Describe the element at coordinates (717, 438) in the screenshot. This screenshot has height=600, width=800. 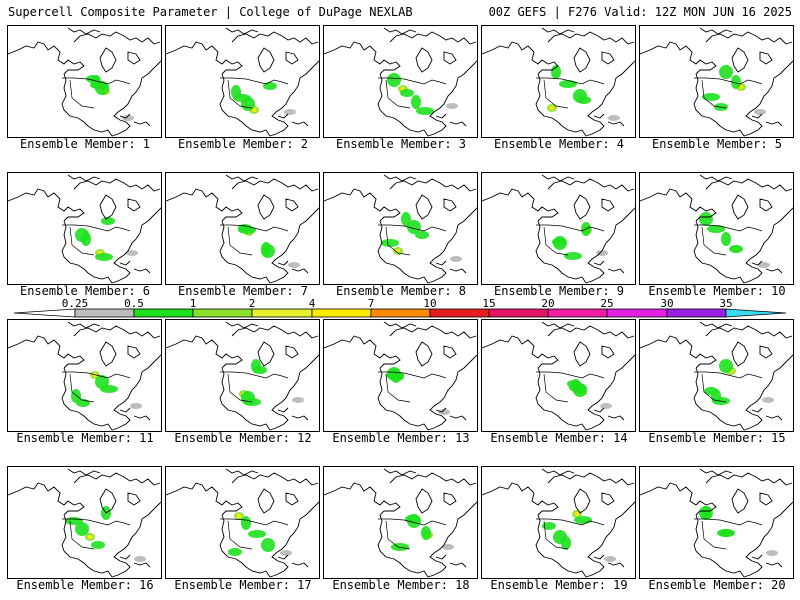
I see `ensemble-member-label: Ensemble Member: 15` at that location.